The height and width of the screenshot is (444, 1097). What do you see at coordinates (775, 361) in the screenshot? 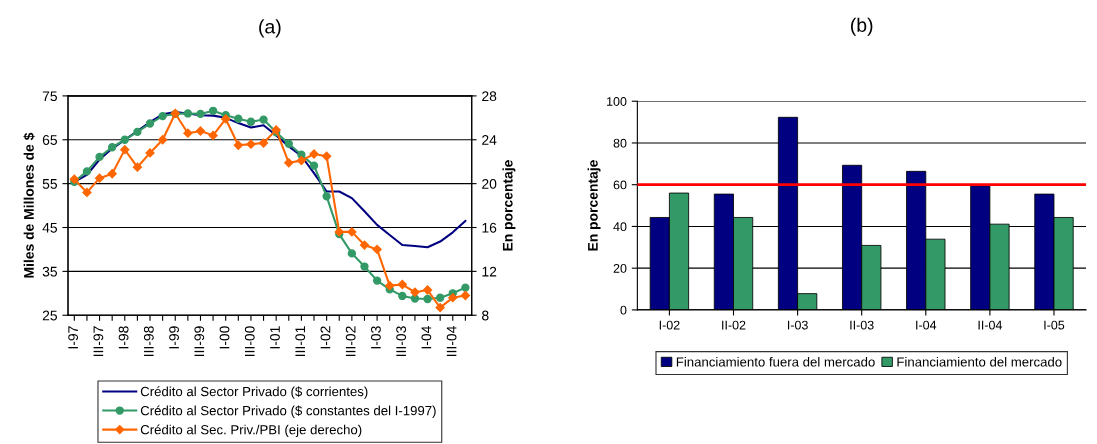
I see `legend-label: Financiamiento fuera del mercado` at bounding box center [775, 361].